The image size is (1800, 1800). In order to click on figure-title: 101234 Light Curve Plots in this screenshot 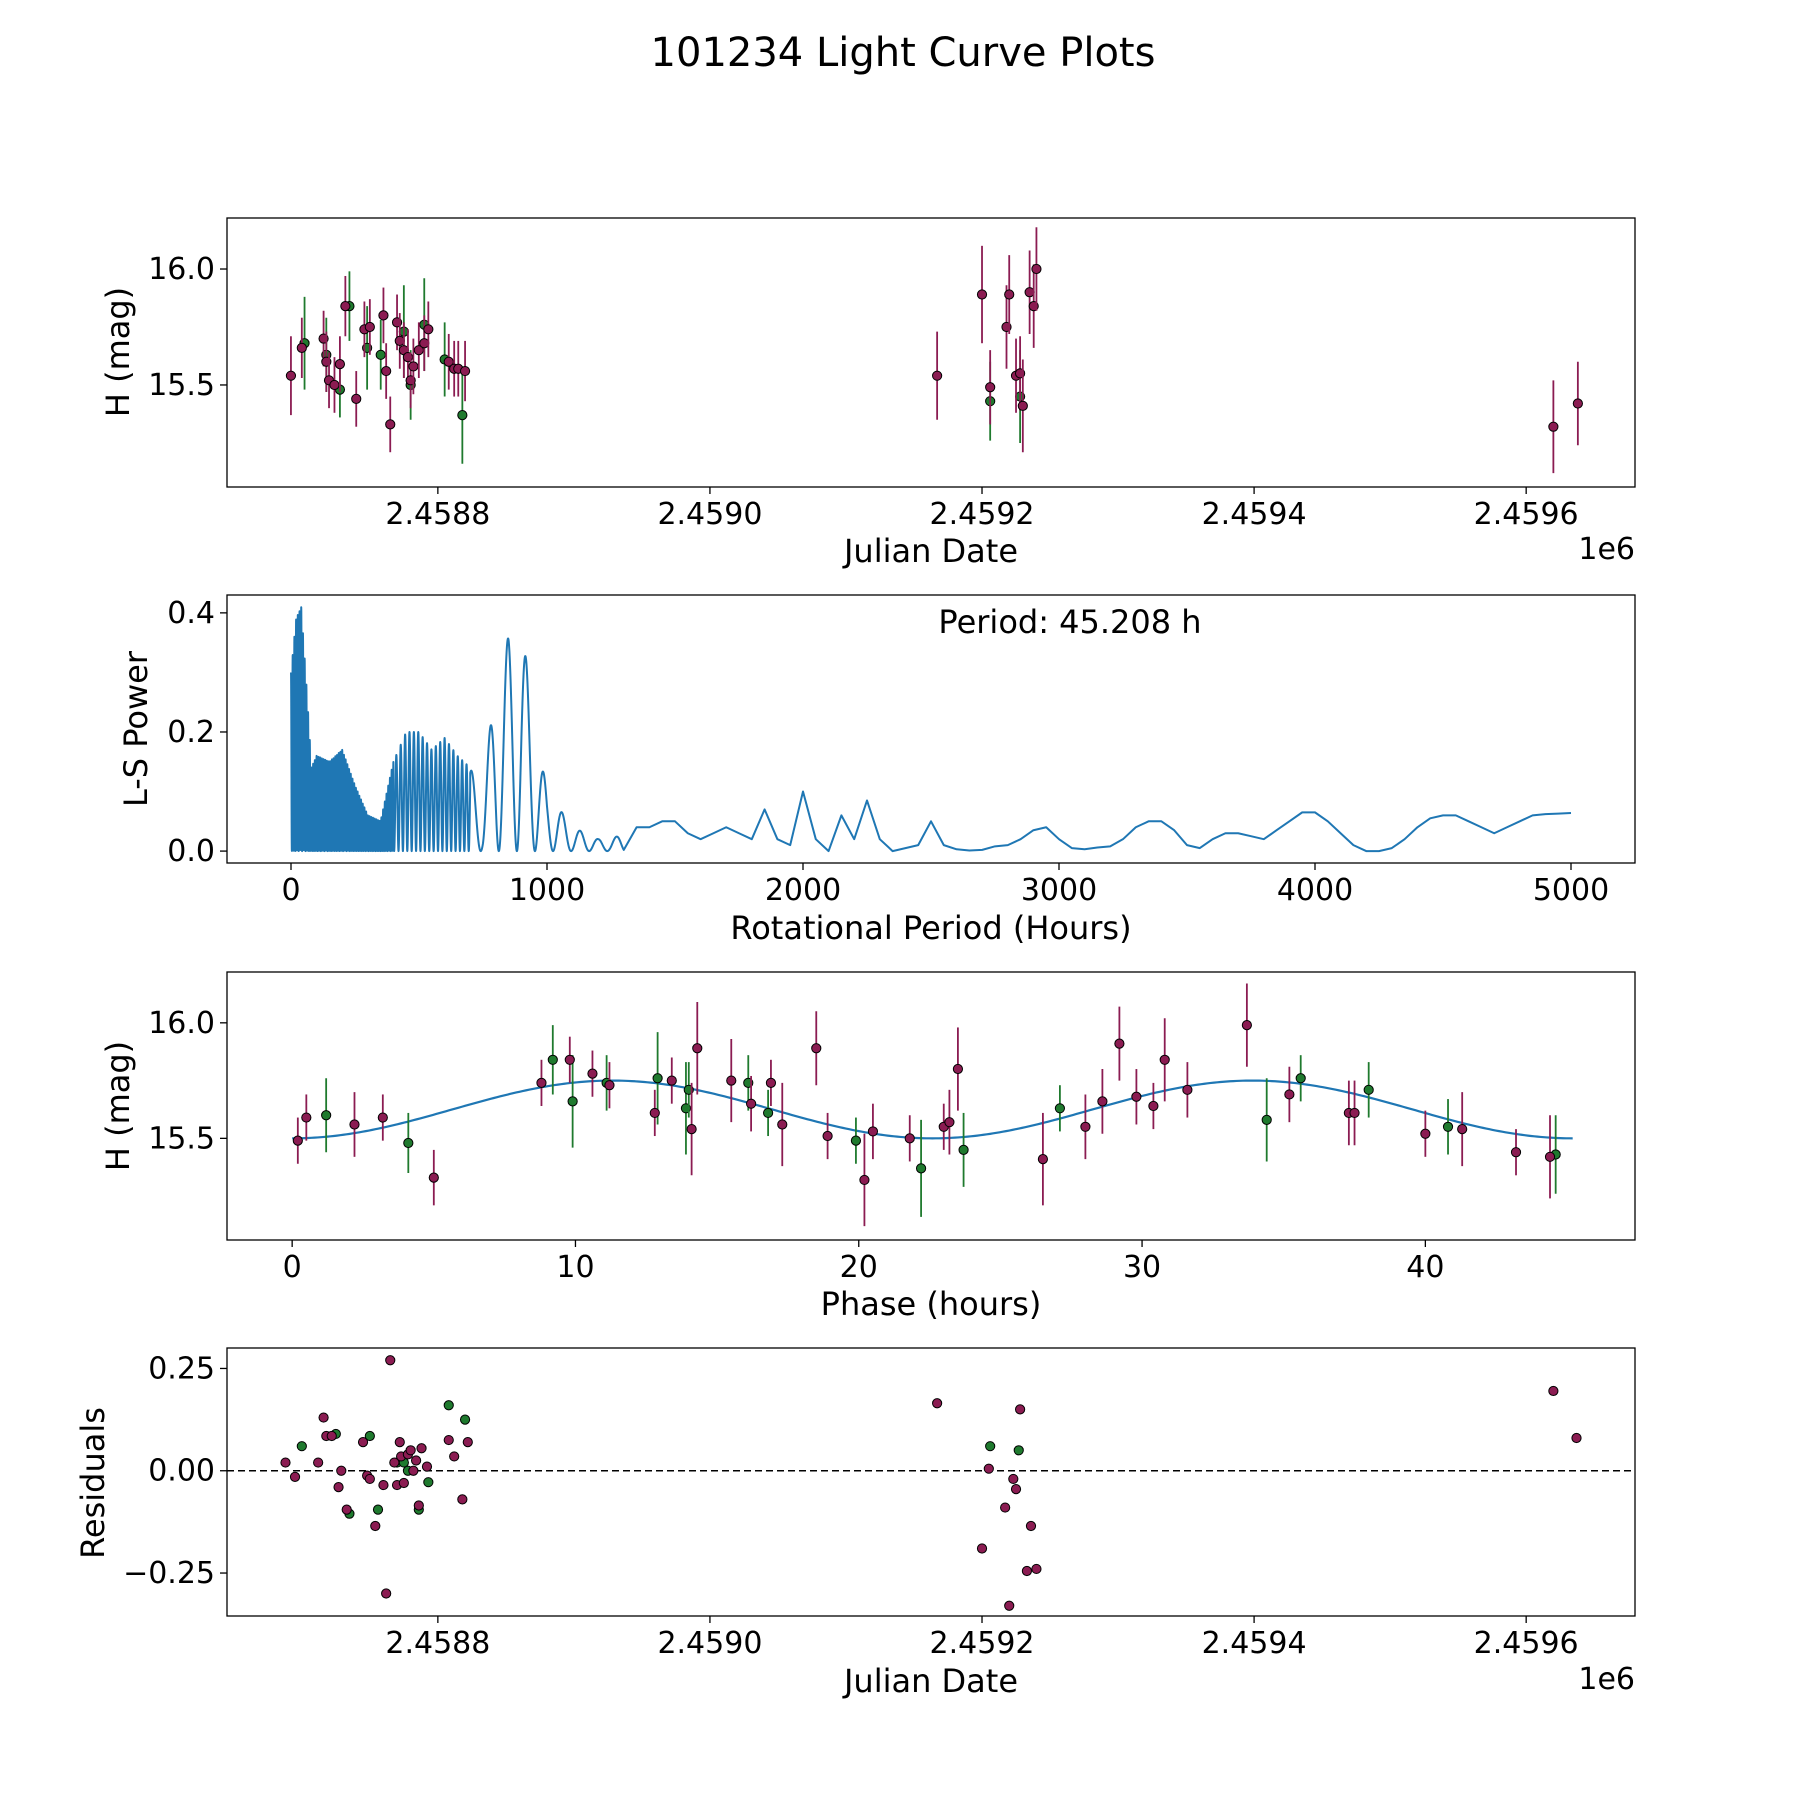, I will do `click(903, 53)`.